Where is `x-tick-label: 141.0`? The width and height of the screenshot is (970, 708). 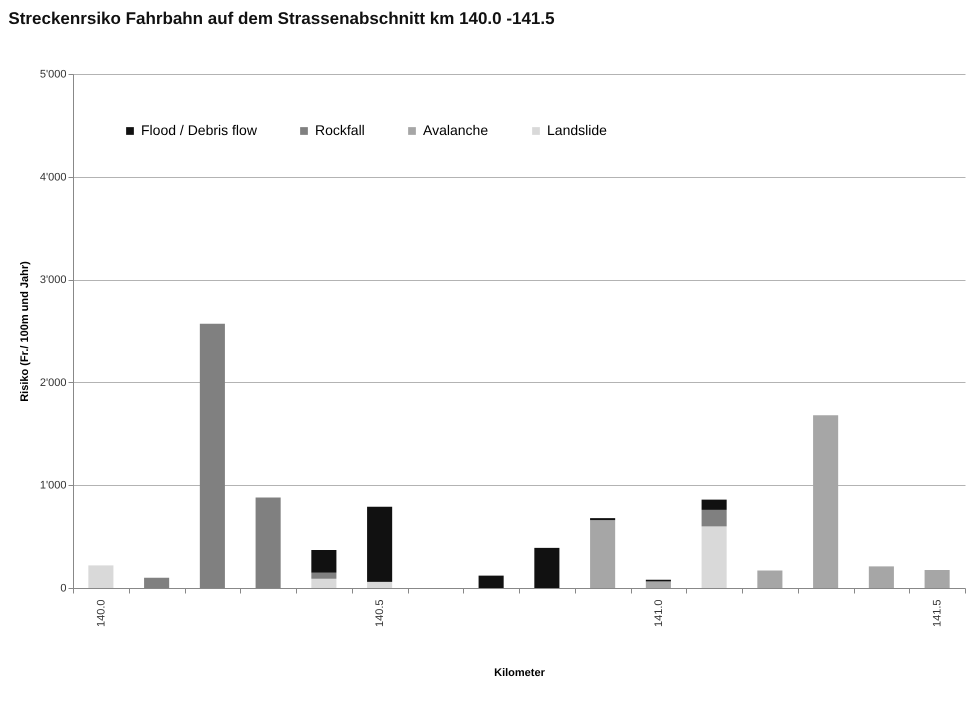
x-tick-label: 141.0 is located at coordinates (658, 614).